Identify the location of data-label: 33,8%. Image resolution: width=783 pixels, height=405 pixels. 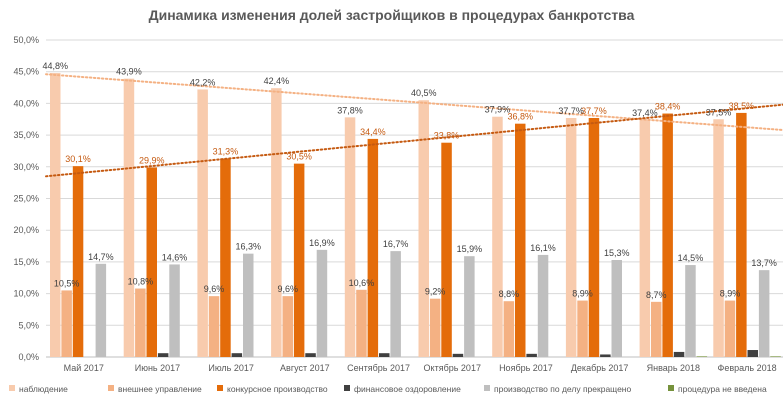
(447, 136).